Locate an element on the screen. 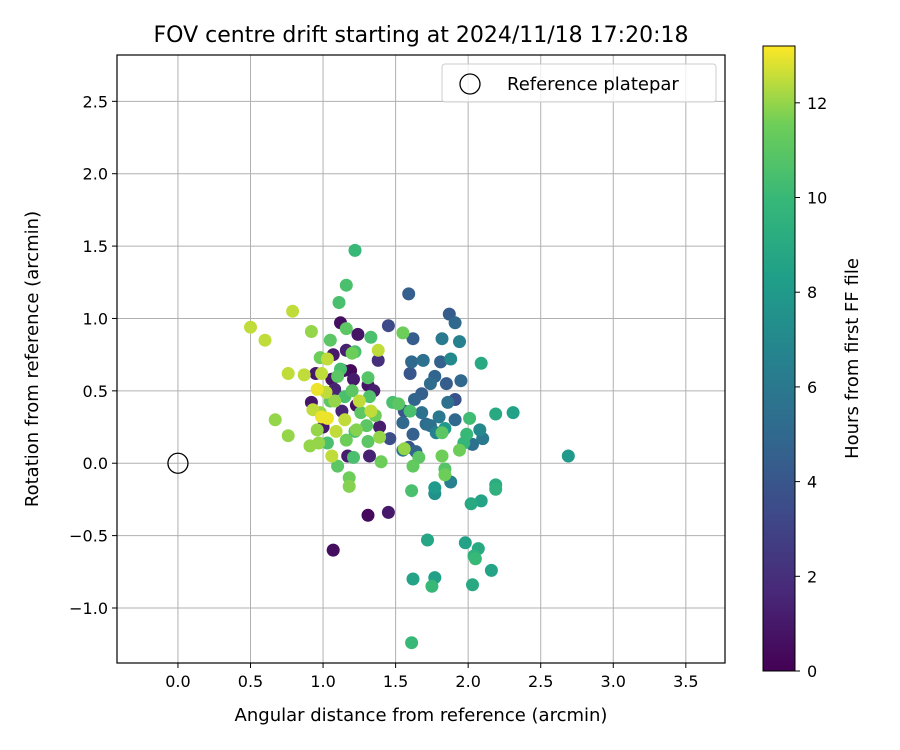  legend-box is located at coordinates (579, 83).